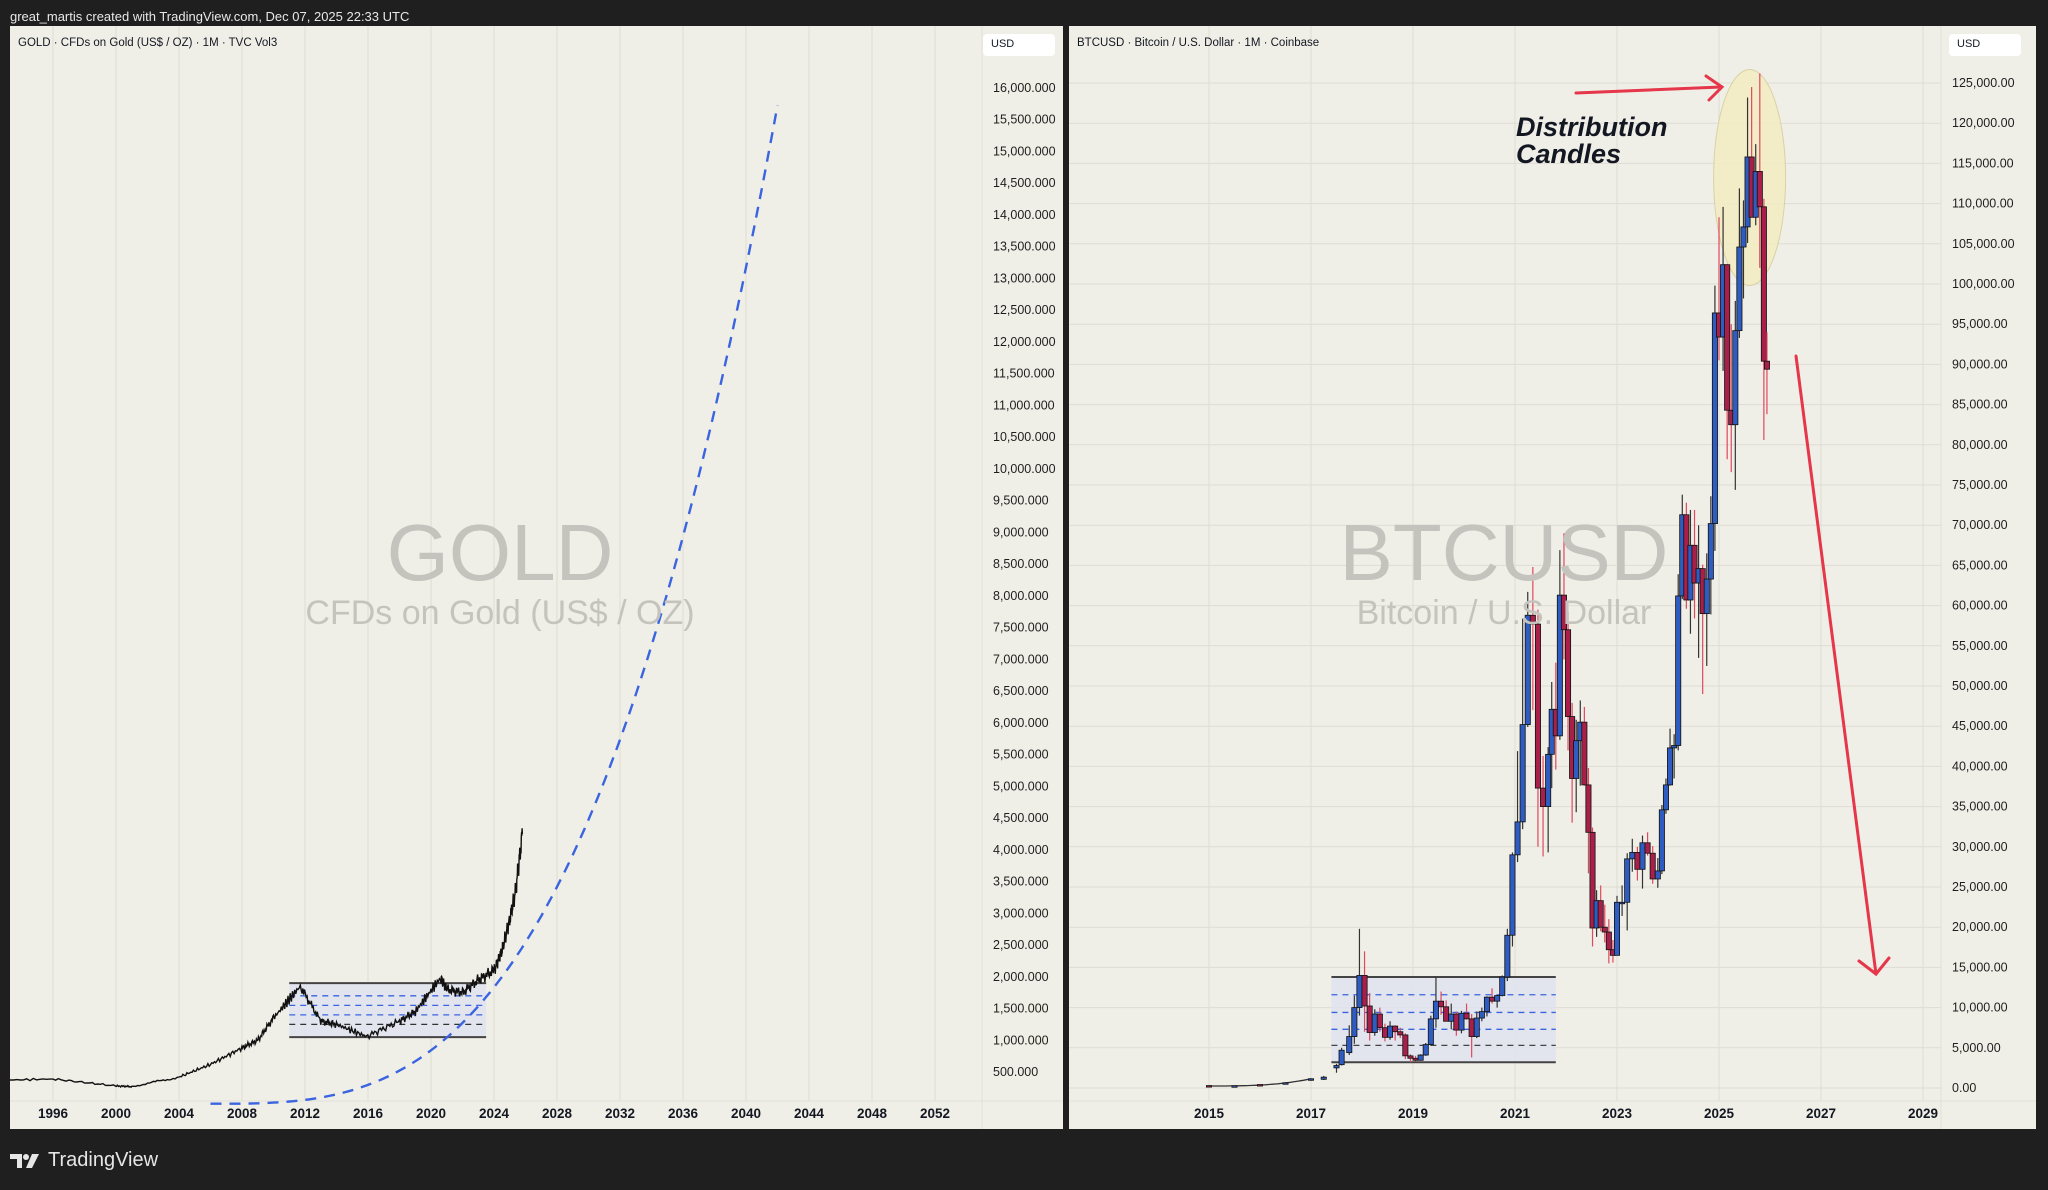 Image resolution: width=2048 pixels, height=1190 pixels. What do you see at coordinates (1021, 786) in the screenshot?
I see `gold-price-tick: 5,000.000` at bounding box center [1021, 786].